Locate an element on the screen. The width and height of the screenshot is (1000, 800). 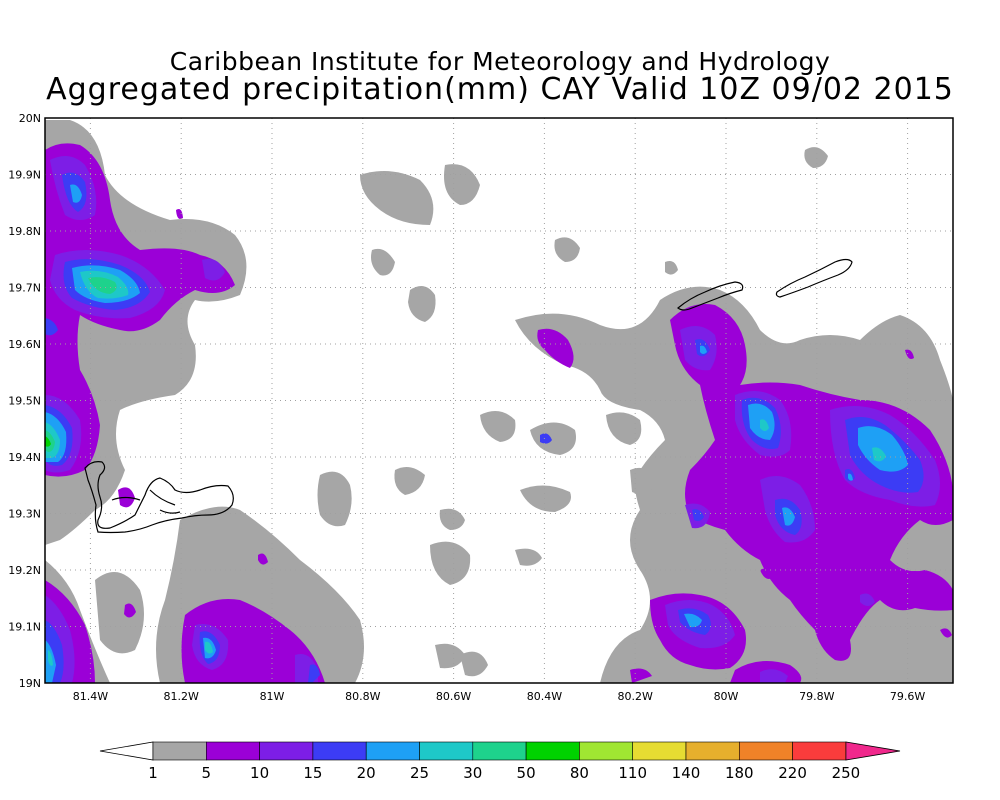
colorbar-label: 5 is located at coordinates (207, 773).